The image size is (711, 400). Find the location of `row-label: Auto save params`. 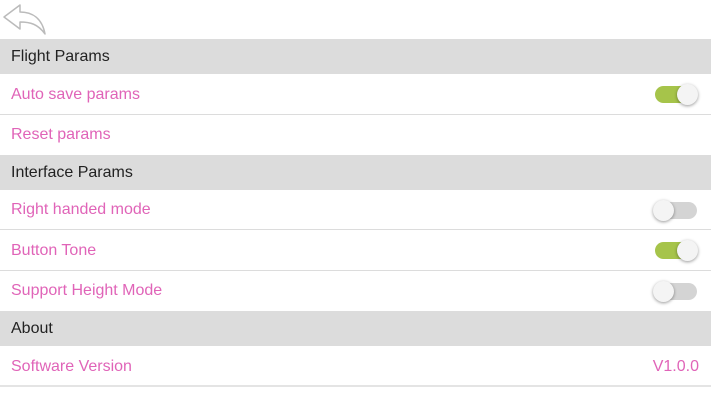

row-label: Auto save params is located at coordinates (75, 94).